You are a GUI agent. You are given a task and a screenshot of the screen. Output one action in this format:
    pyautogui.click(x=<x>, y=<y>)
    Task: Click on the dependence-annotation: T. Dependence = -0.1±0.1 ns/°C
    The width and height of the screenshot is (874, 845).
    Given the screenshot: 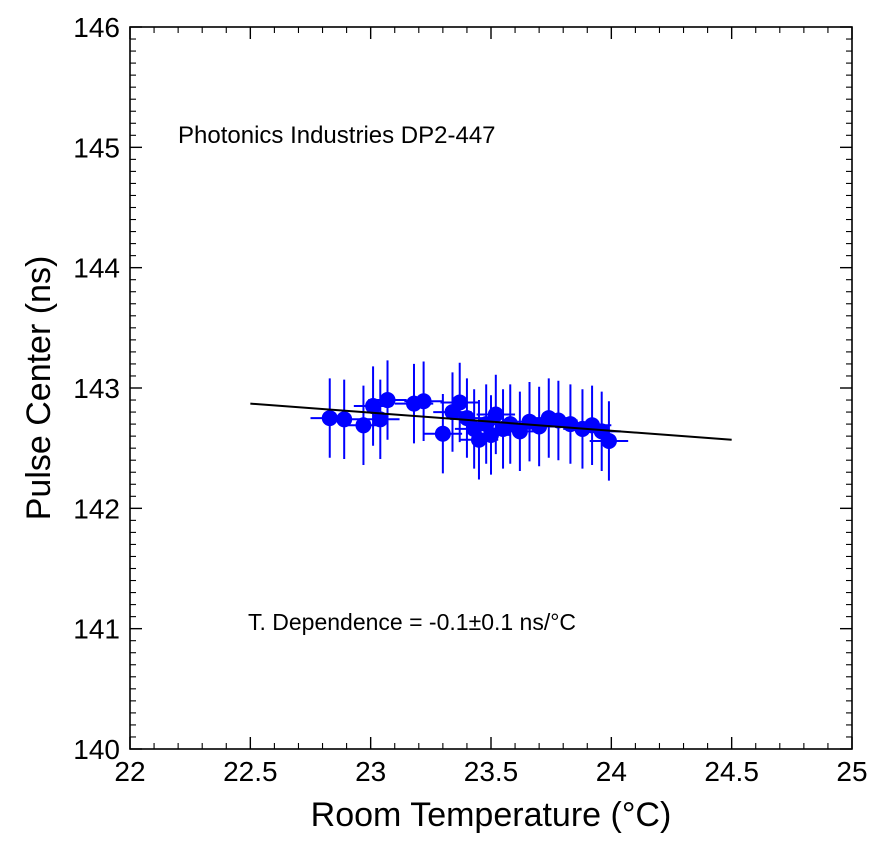 What is the action you would take?
    pyautogui.click(x=412, y=622)
    